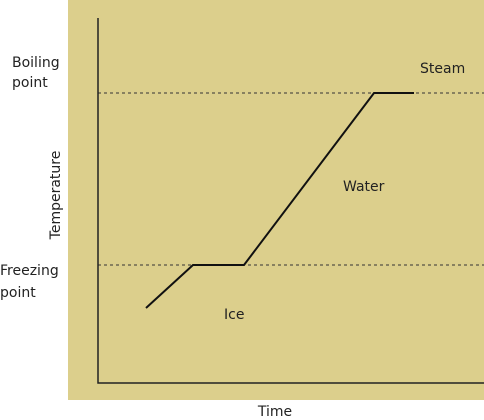 Image resolution: width=484 pixels, height=420 pixels. I want to click on level-label: Freezing, so click(29, 271).